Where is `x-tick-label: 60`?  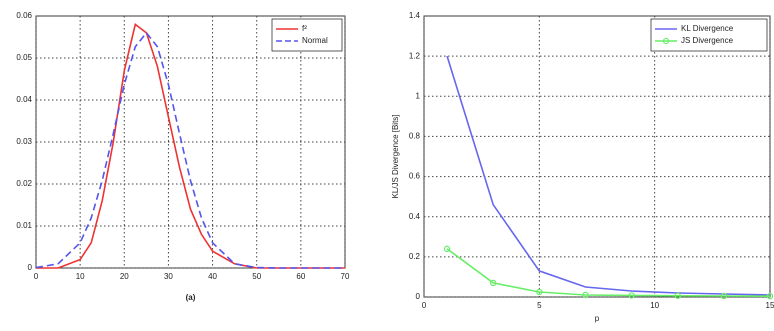 x-tick-label: 60 is located at coordinates (300, 276).